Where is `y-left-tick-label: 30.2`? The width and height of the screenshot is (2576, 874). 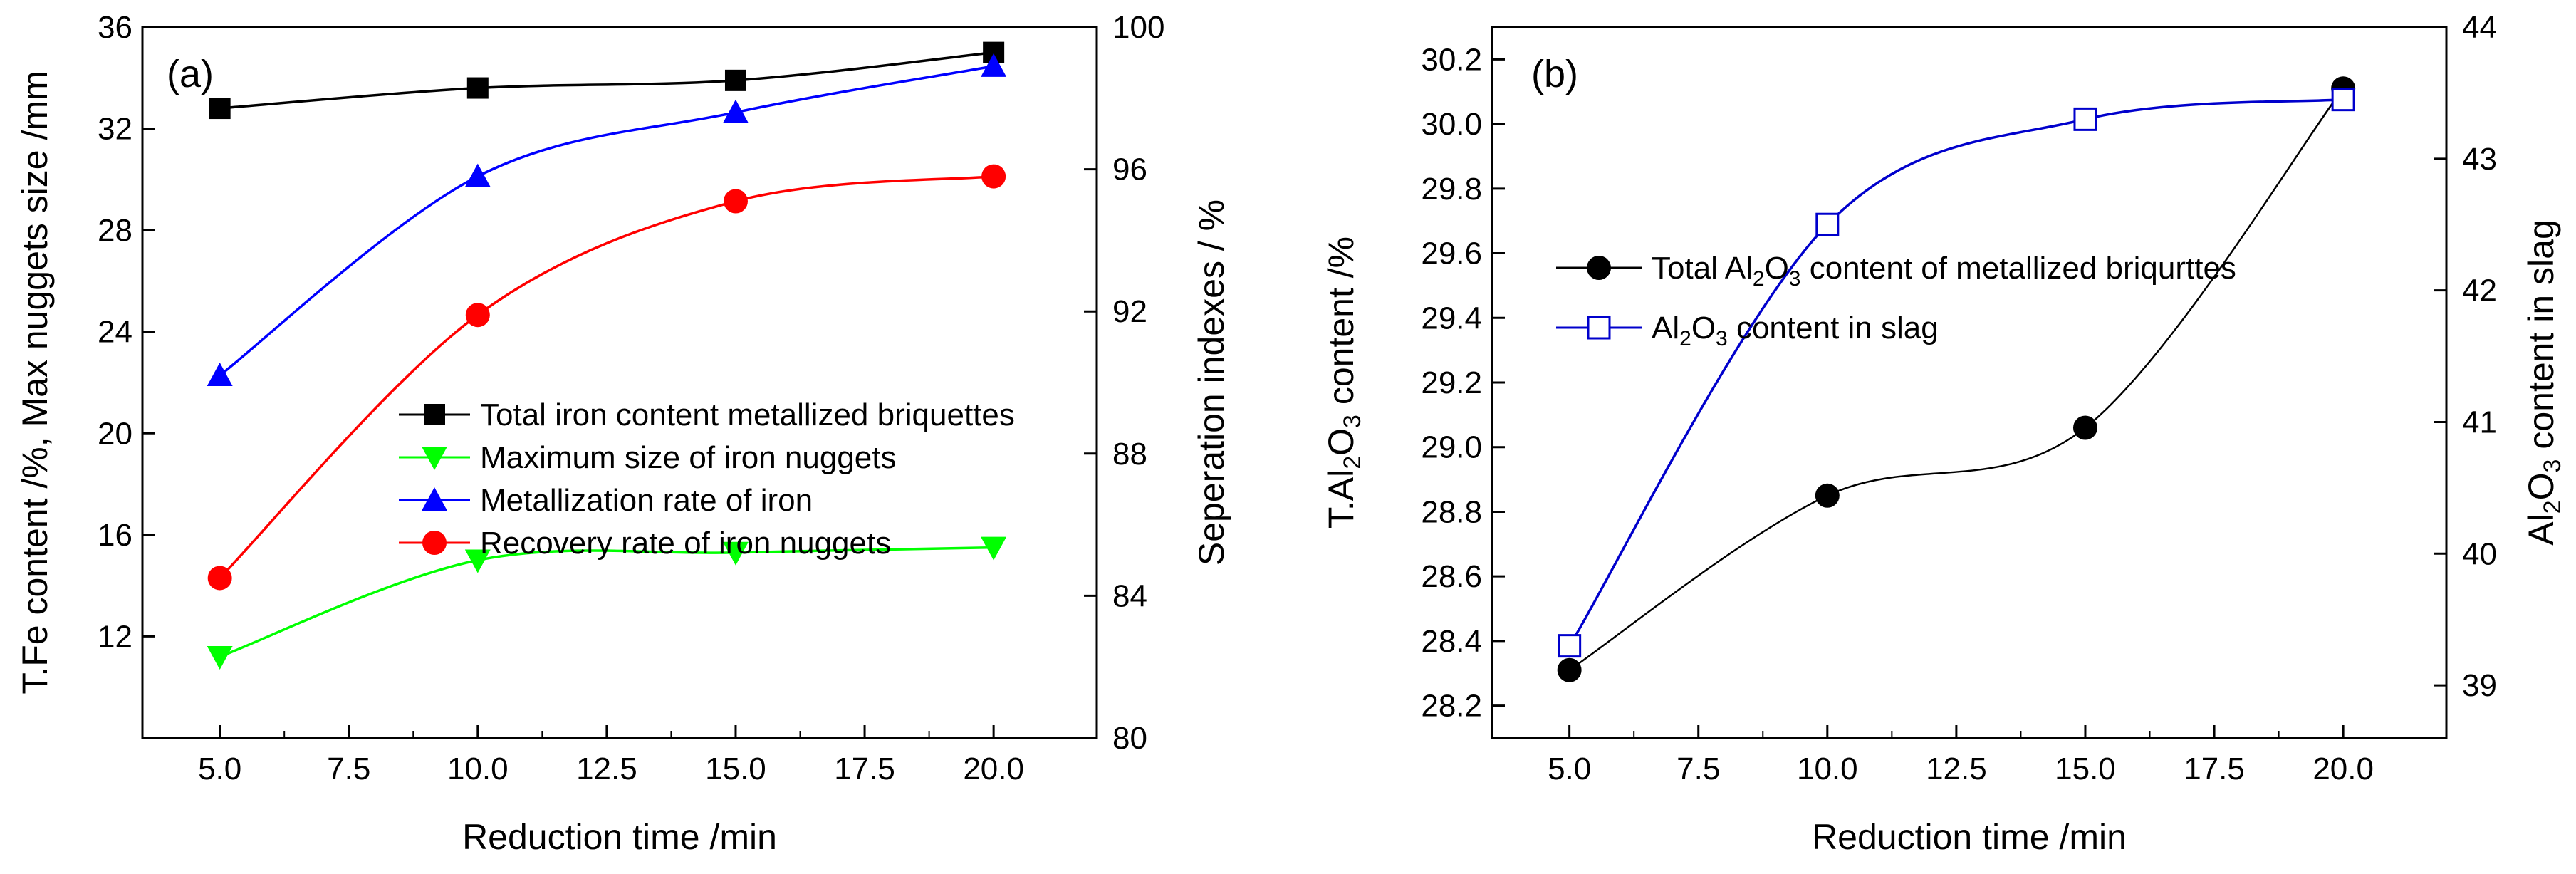 y-left-tick-label: 30.2 is located at coordinates (1451, 59).